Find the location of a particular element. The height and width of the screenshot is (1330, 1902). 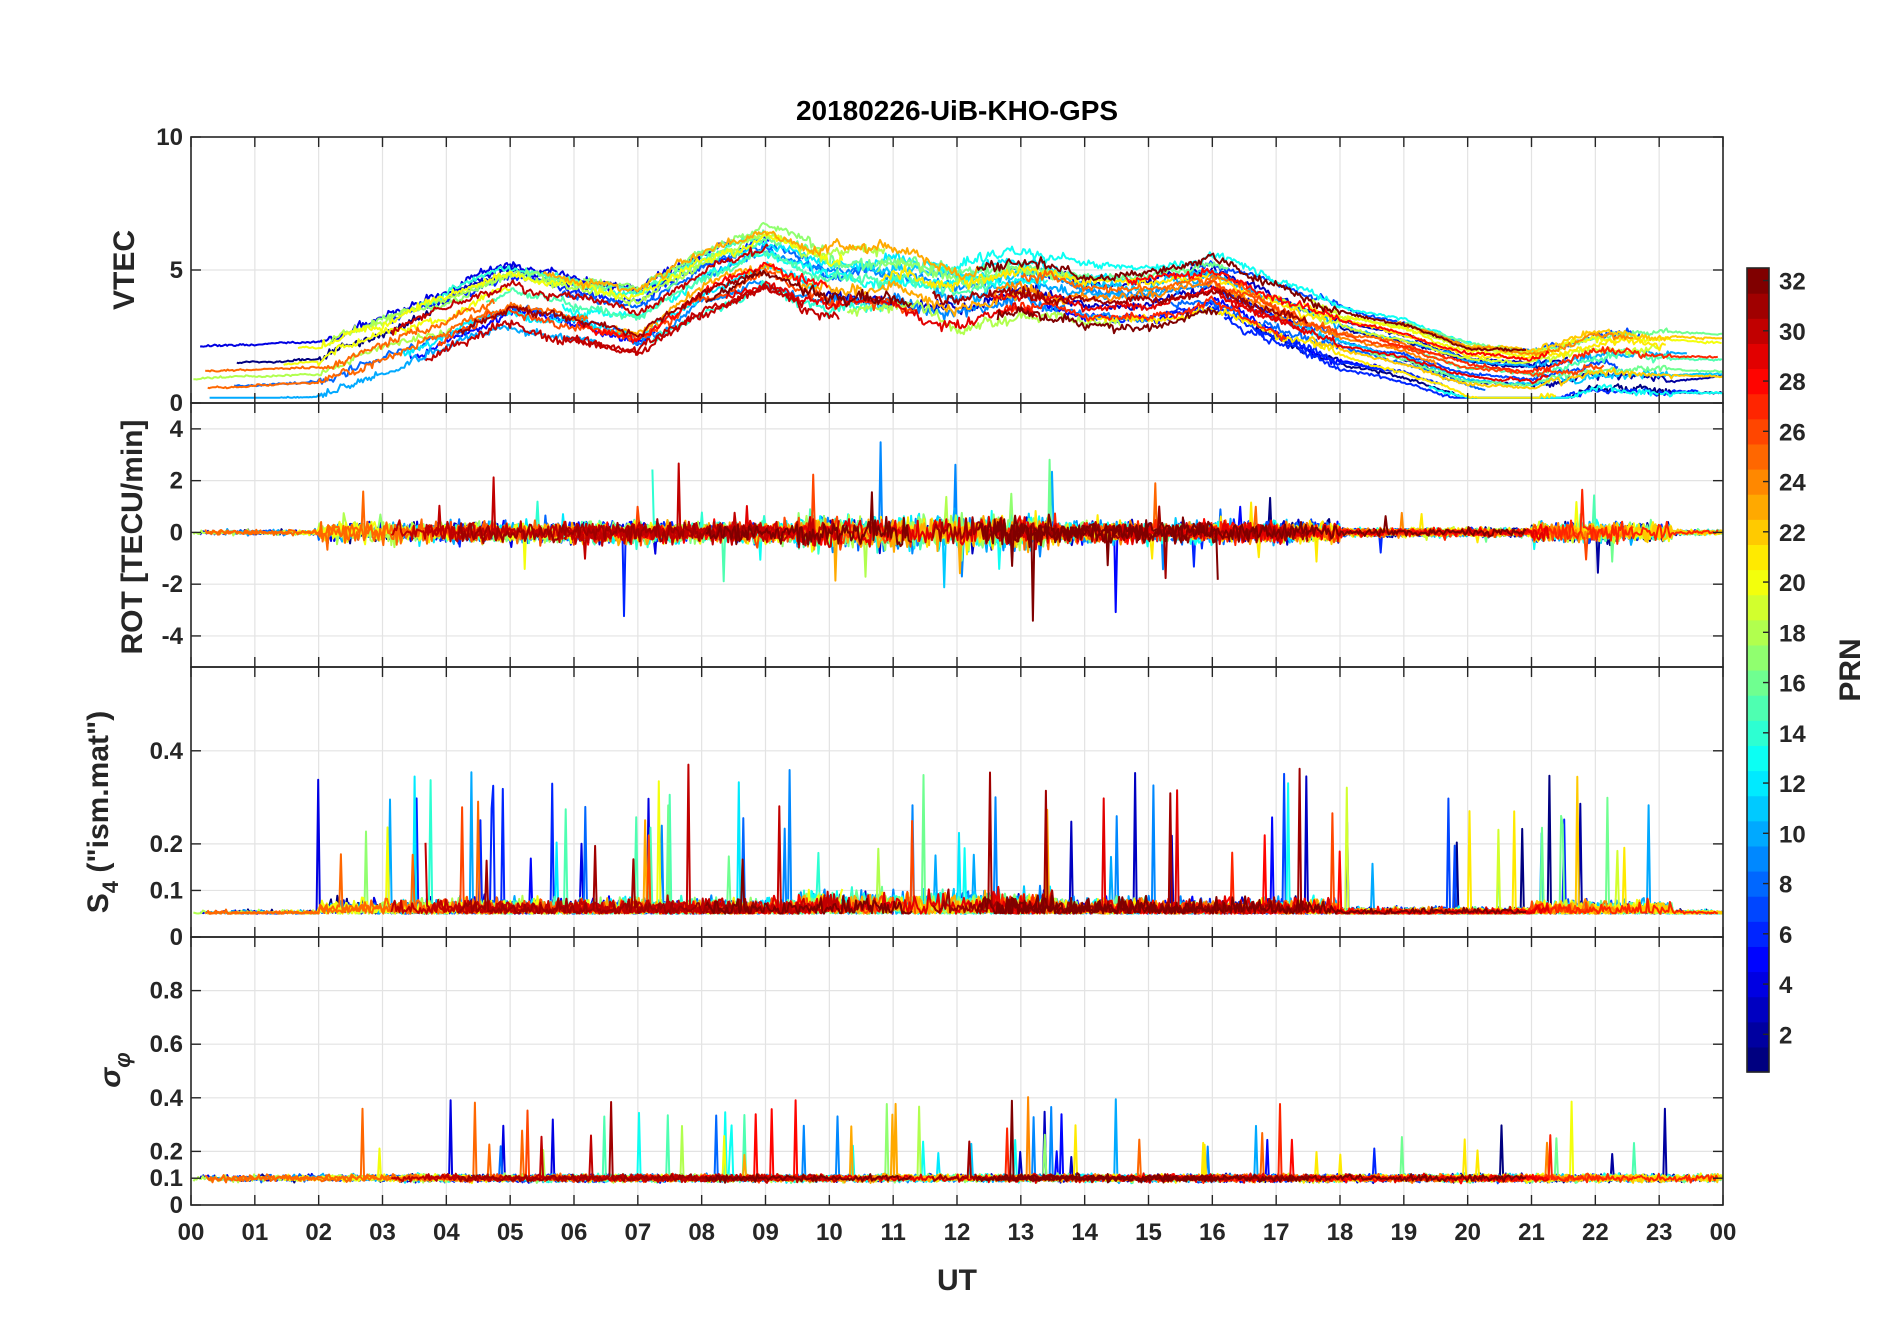

colorbar-tick-label: 26 is located at coordinates (1792, 432).